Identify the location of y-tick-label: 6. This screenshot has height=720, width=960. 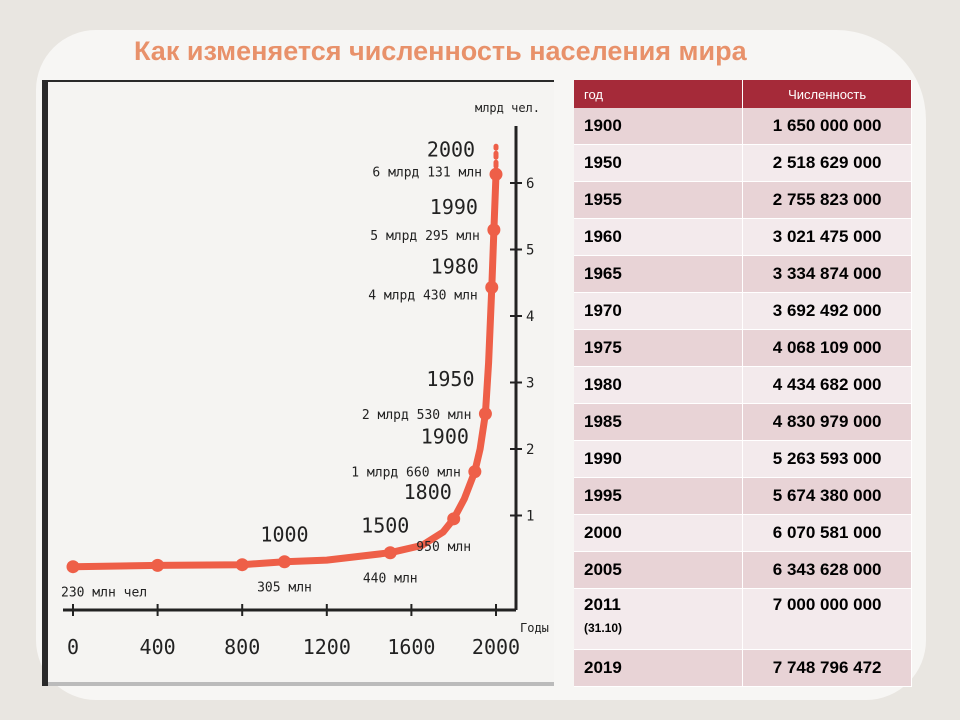
(530, 184).